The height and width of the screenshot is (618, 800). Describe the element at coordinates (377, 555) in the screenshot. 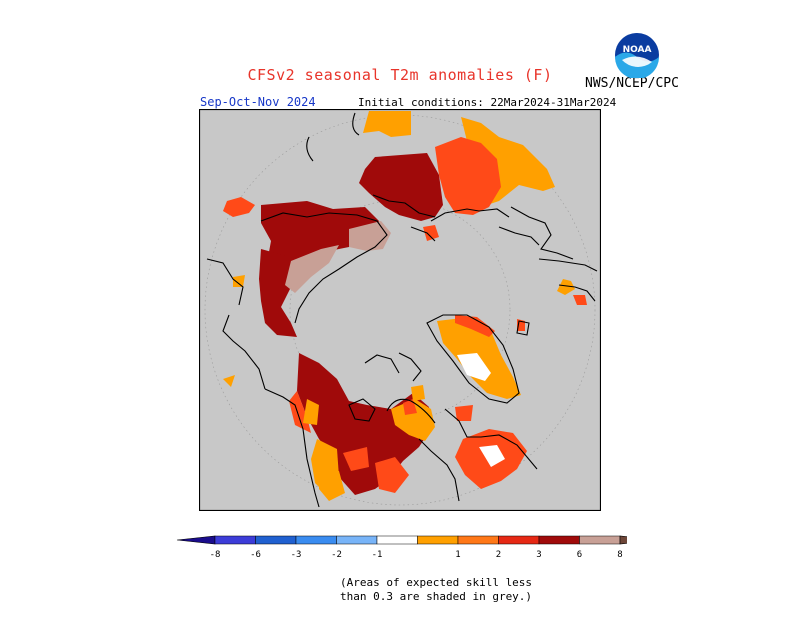

I see `colorbar-tick-label: -1` at that location.